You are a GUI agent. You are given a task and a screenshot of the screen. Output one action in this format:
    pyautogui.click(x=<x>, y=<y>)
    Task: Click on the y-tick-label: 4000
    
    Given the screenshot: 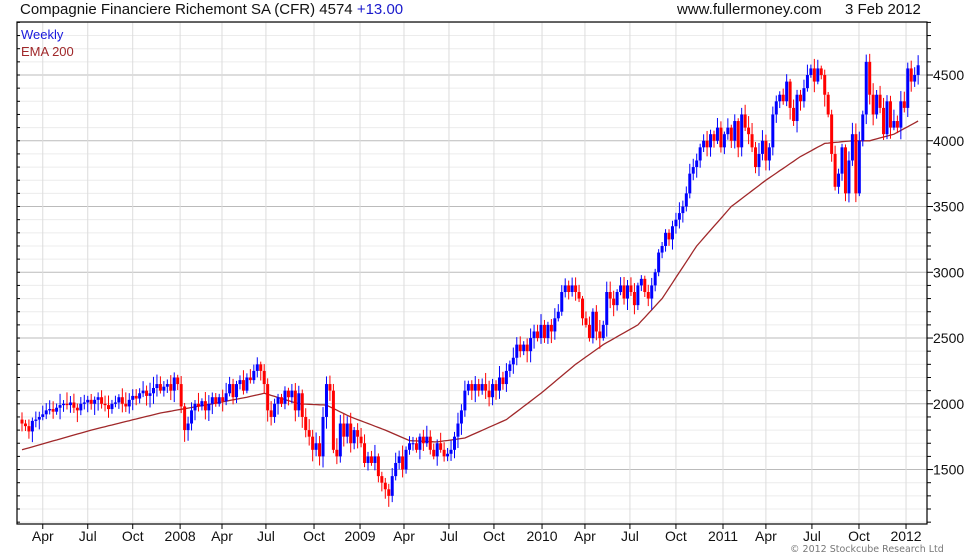 What is the action you would take?
    pyautogui.click(x=948, y=141)
    